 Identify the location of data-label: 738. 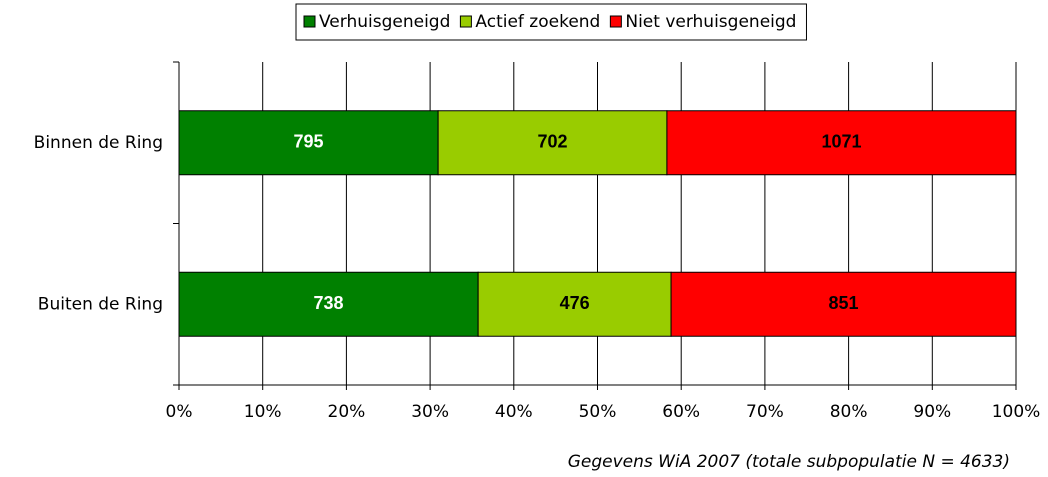
(329, 303).